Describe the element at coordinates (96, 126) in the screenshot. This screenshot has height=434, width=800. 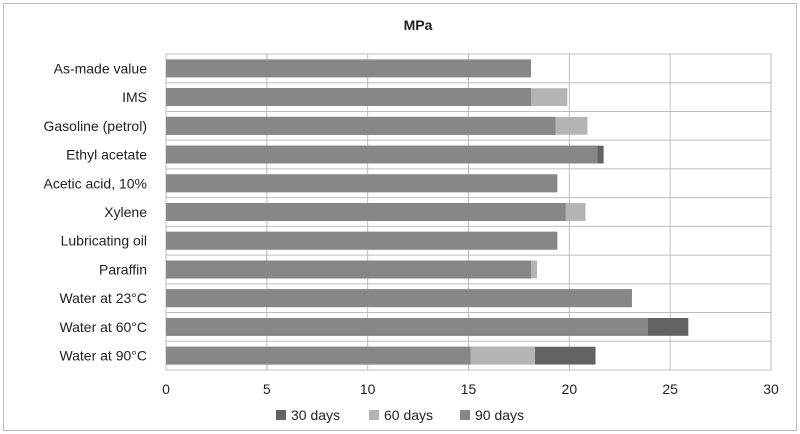
I see `category-label-2: Gasoline (petrol)` at that location.